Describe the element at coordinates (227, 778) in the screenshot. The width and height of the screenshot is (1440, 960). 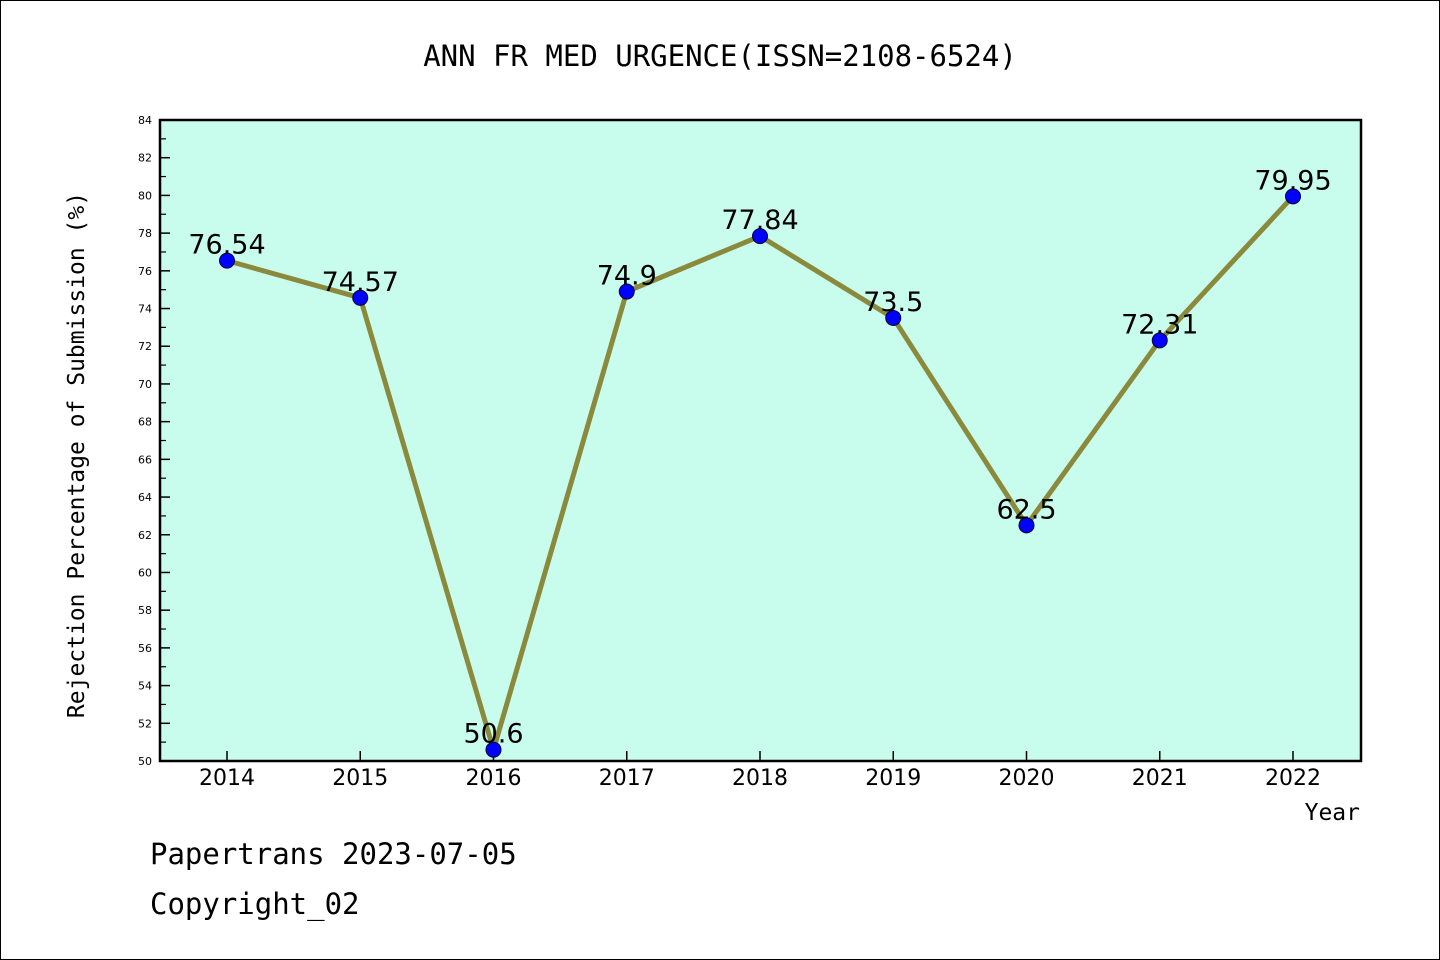
I see `x-tick-label: 2014` at that location.